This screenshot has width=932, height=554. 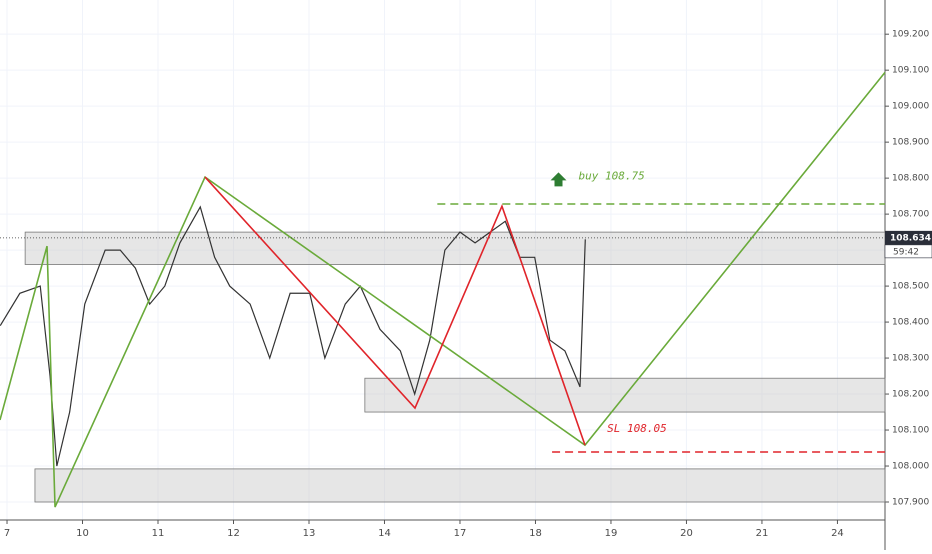 What do you see at coordinates (535, 533) in the screenshot?
I see `x-tick-label: 18` at bounding box center [535, 533].